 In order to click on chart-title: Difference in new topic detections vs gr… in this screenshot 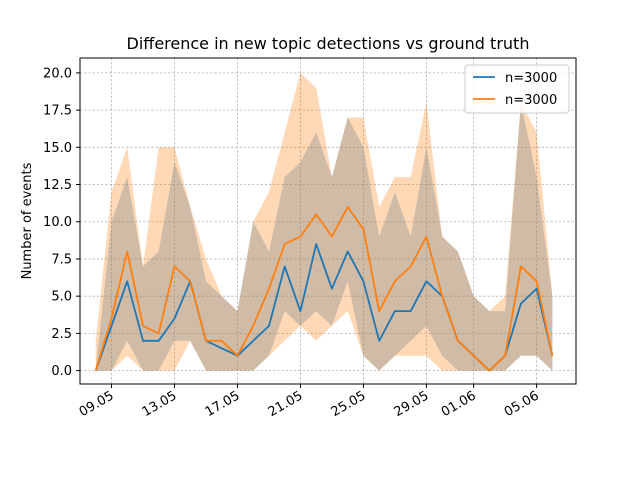, I will do `click(328, 43)`.